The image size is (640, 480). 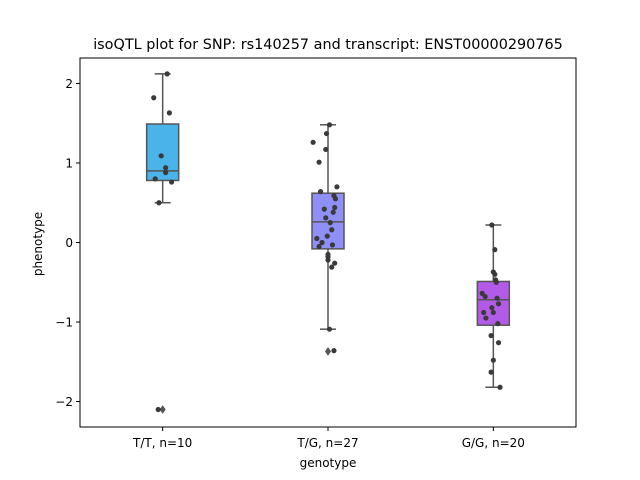 I want to click on x-tick-label: T/T, n=10, so click(x=162, y=443).